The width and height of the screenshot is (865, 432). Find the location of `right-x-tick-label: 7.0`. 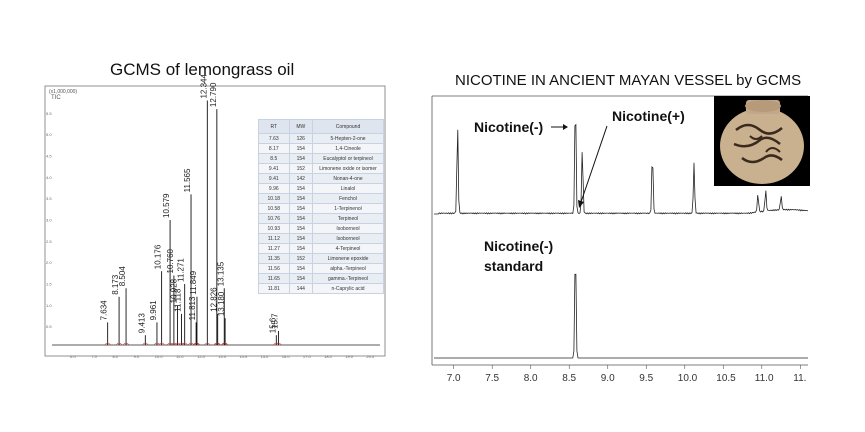

right-x-tick-label: 7.0 is located at coordinates (454, 378).